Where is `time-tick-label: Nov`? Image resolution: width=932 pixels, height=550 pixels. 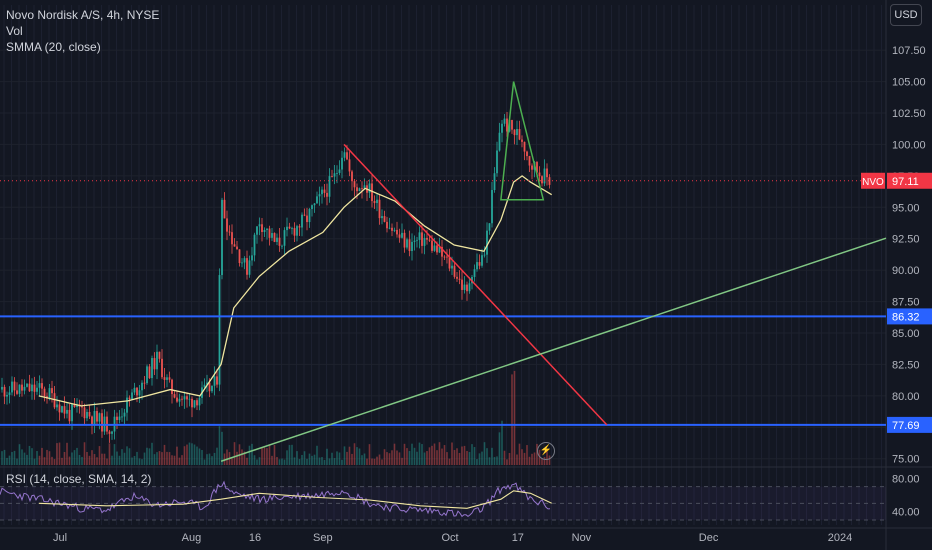 time-tick-label: Nov is located at coordinates (582, 538).